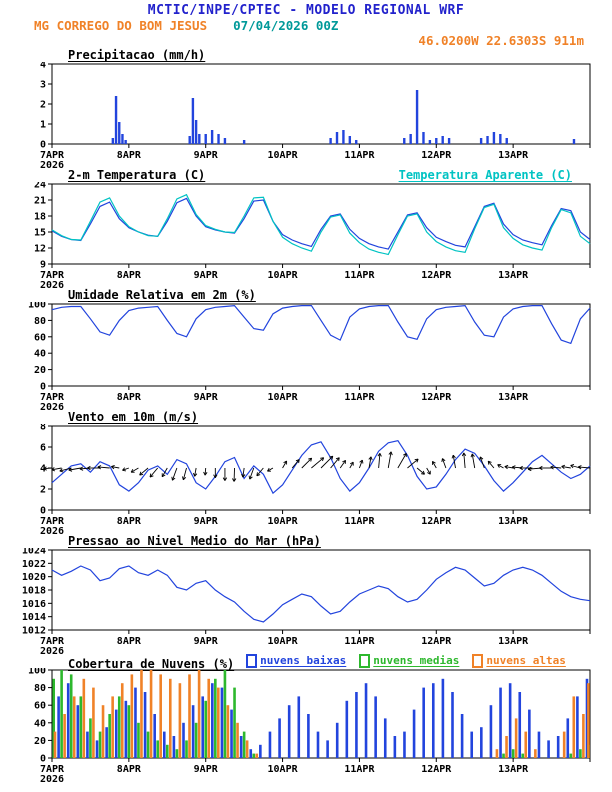 The width and height of the screenshot is (612, 792). Describe the element at coordinates (40, 233) in the screenshot. I see `svg-text: 15` at that location.